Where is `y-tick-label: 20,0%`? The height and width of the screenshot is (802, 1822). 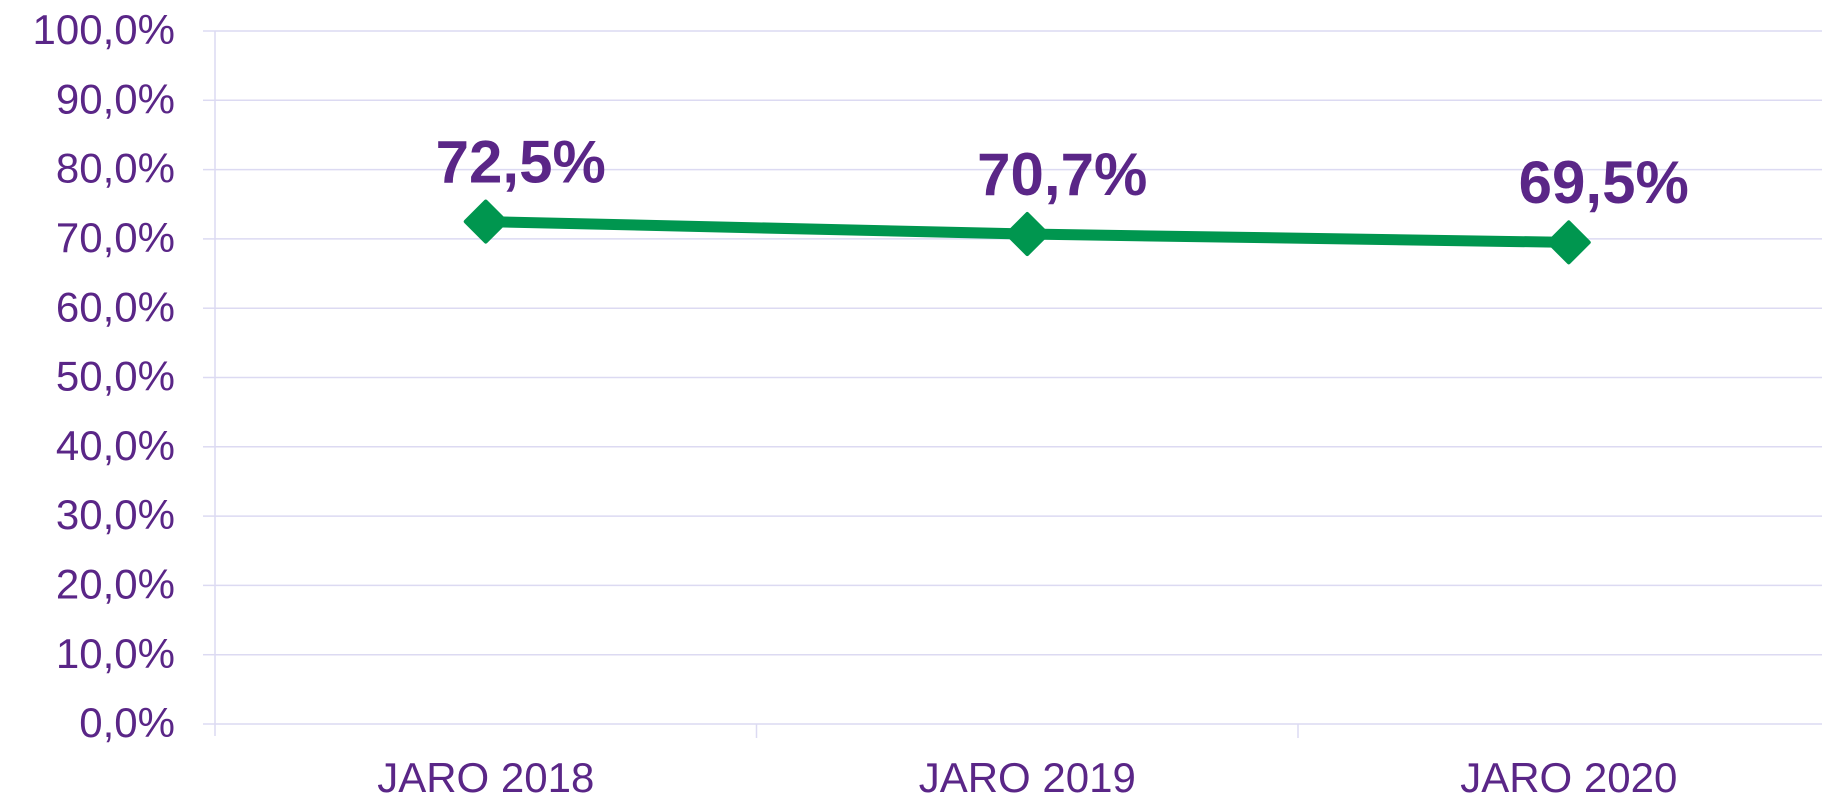 y-tick-label: 20,0% is located at coordinates (115, 583).